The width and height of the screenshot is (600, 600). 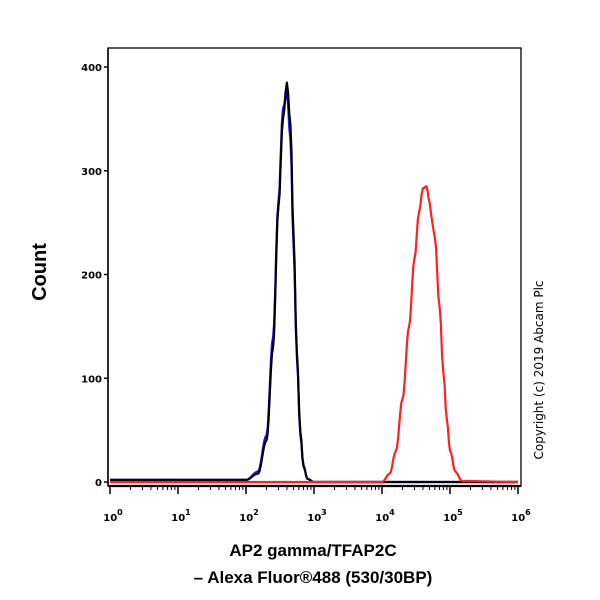 I want to click on y-axis-ticks: 0 100 200 300 400, so click(x=94, y=276).